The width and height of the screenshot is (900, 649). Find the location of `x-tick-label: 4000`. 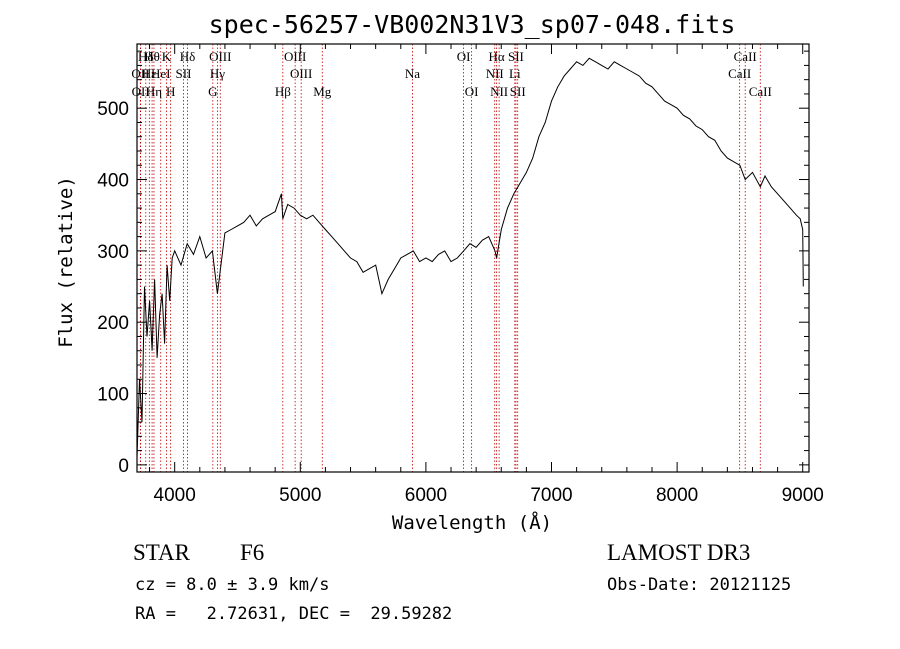

x-tick-label: 4000 is located at coordinates (175, 495).